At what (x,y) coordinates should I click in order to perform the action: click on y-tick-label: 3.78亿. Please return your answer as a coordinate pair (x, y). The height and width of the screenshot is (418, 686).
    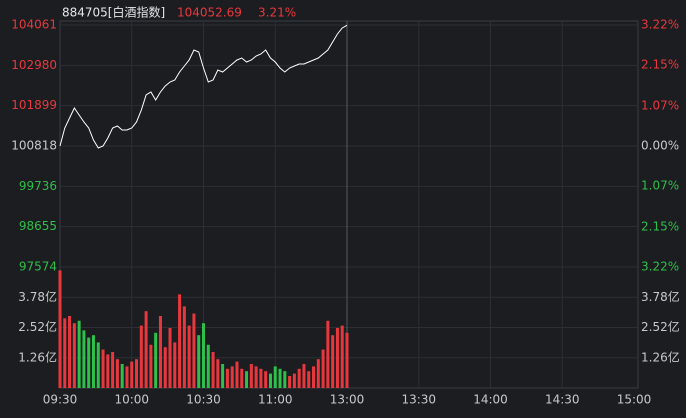
    Looking at the image, I should click on (37, 296).